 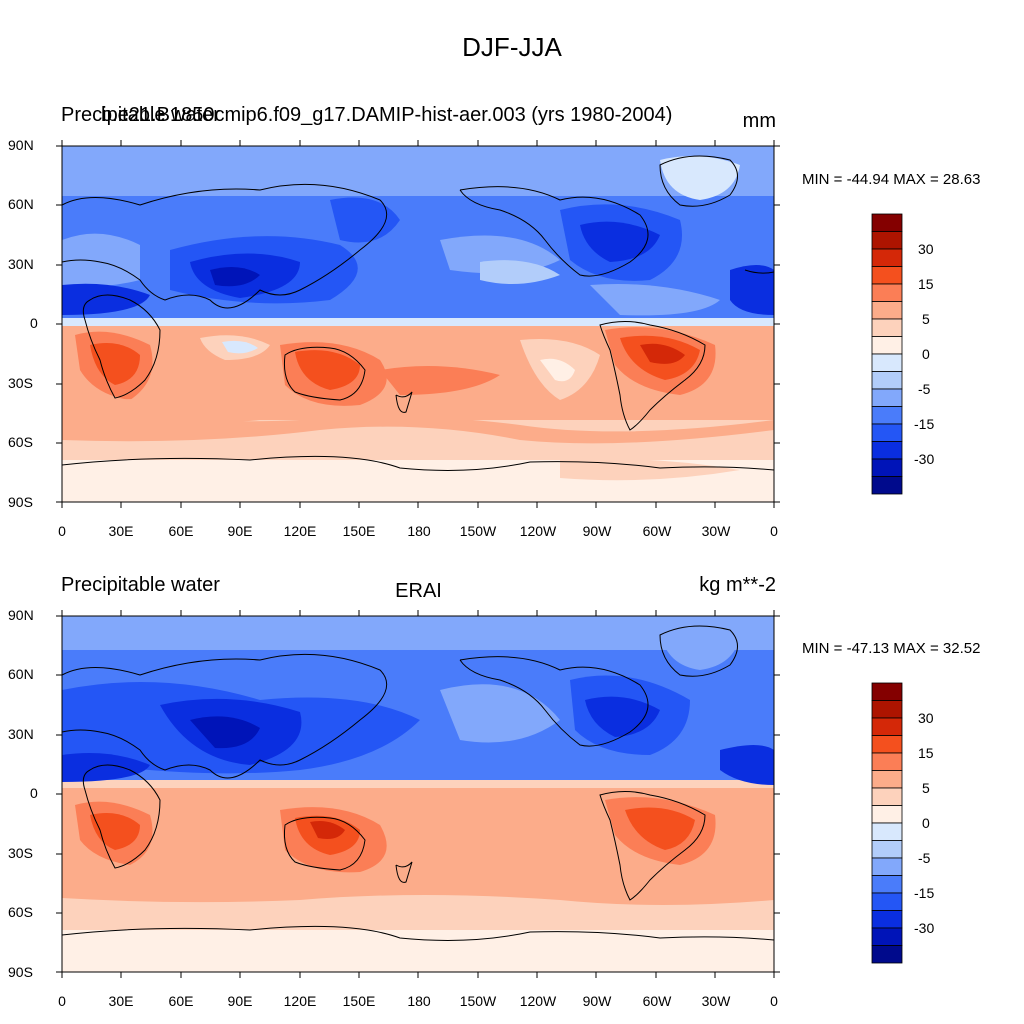 What do you see at coordinates (21, 204) in the screenshot?
I see `panel1-ytick-label: 60N` at bounding box center [21, 204].